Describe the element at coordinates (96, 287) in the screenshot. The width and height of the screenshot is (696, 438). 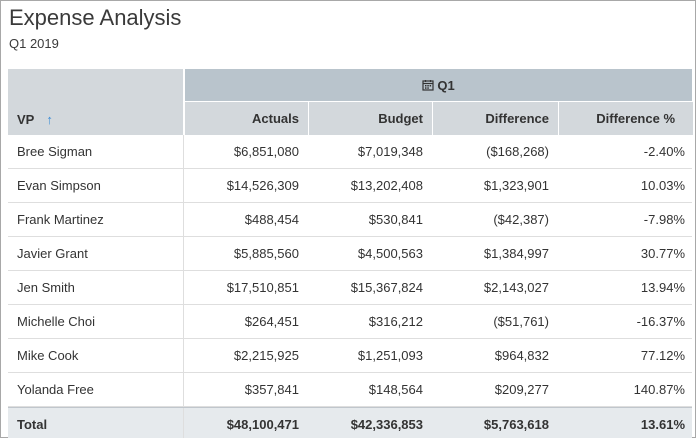
I see `vp-name-cell: Jen Smith` at that location.